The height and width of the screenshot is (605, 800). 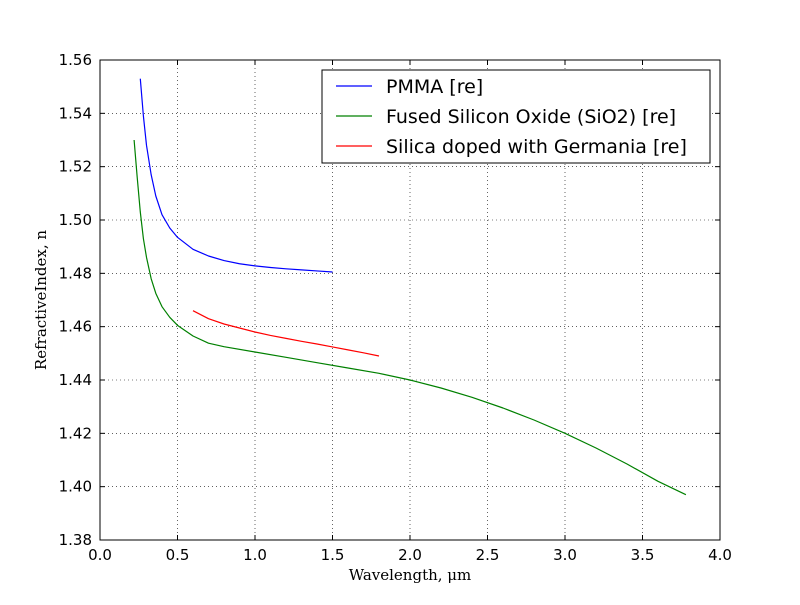 I want to click on y-tick-label: 1.50, so click(x=75, y=220).